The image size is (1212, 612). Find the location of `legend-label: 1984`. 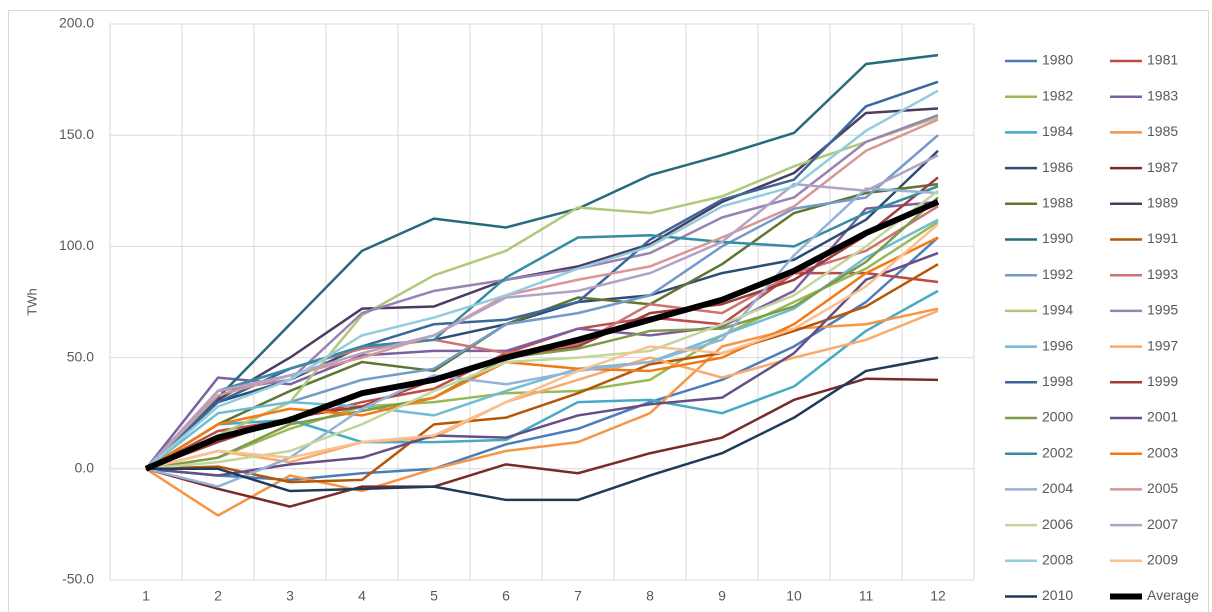

legend-label: 1984 is located at coordinates (1057, 131).